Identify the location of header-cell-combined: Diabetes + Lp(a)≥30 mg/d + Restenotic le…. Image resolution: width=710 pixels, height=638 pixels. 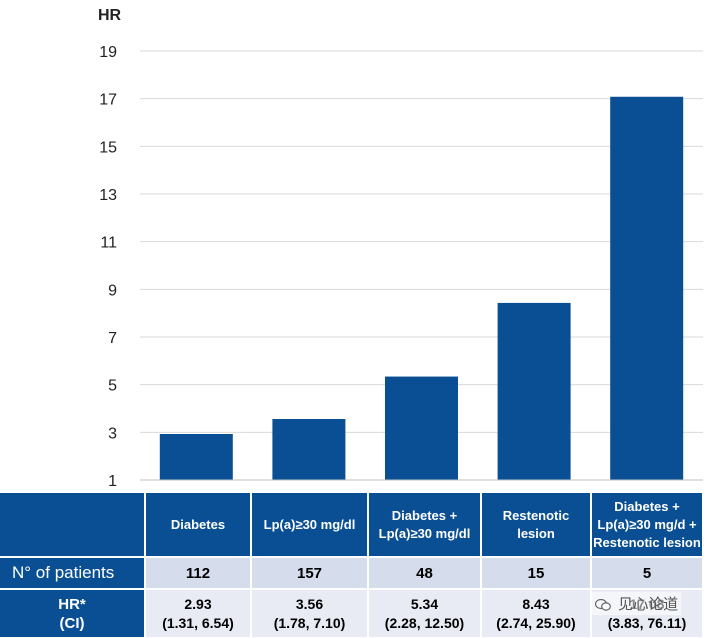
(647, 525).